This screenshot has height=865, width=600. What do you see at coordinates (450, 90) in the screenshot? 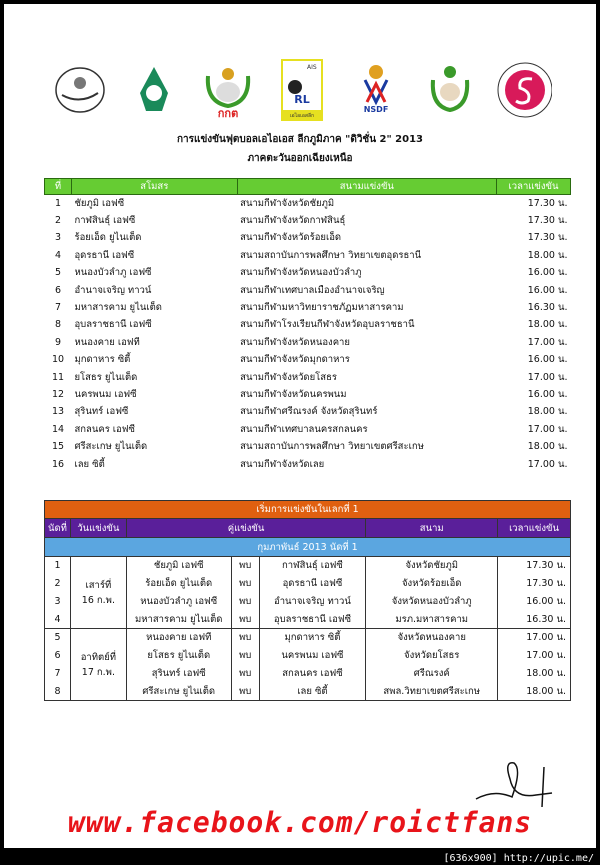
I see `physical-education-department-logo` at bounding box center [450, 90].